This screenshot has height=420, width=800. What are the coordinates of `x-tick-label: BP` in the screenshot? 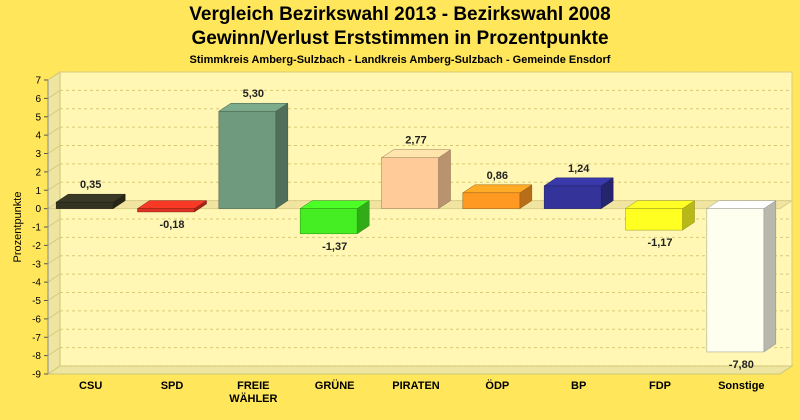 It's located at (578, 386).